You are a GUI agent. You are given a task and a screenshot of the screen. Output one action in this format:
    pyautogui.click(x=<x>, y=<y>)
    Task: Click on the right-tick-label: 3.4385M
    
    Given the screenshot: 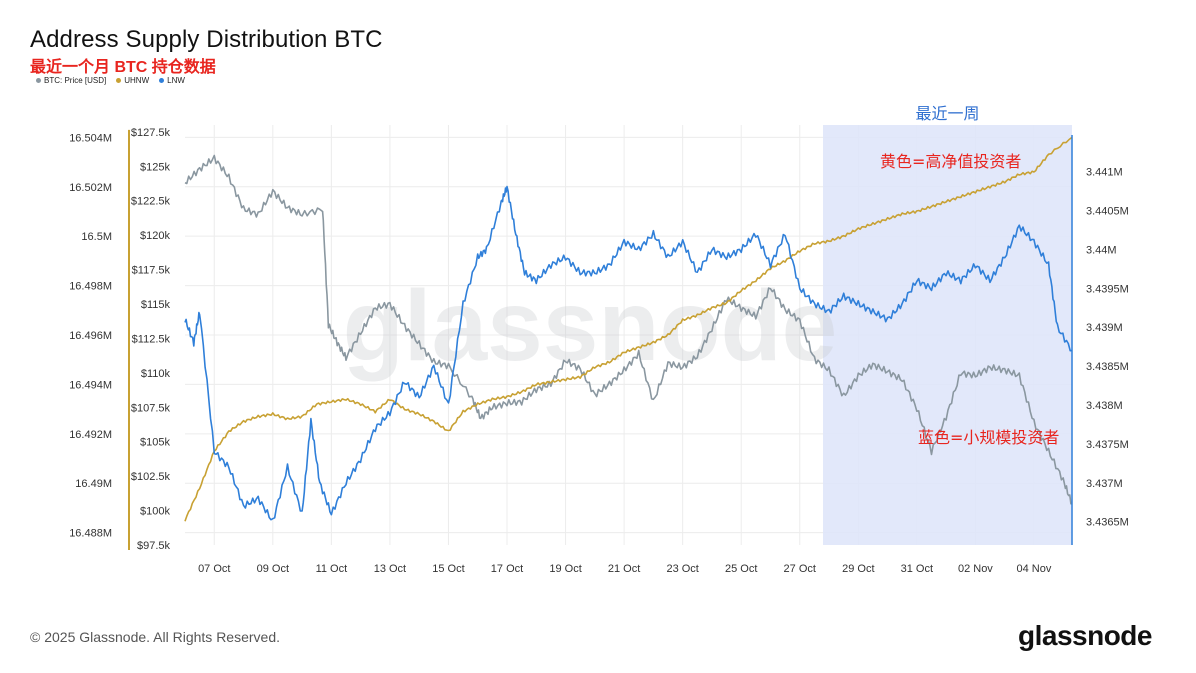 What is the action you would take?
    pyautogui.click(x=1107, y=367)
    